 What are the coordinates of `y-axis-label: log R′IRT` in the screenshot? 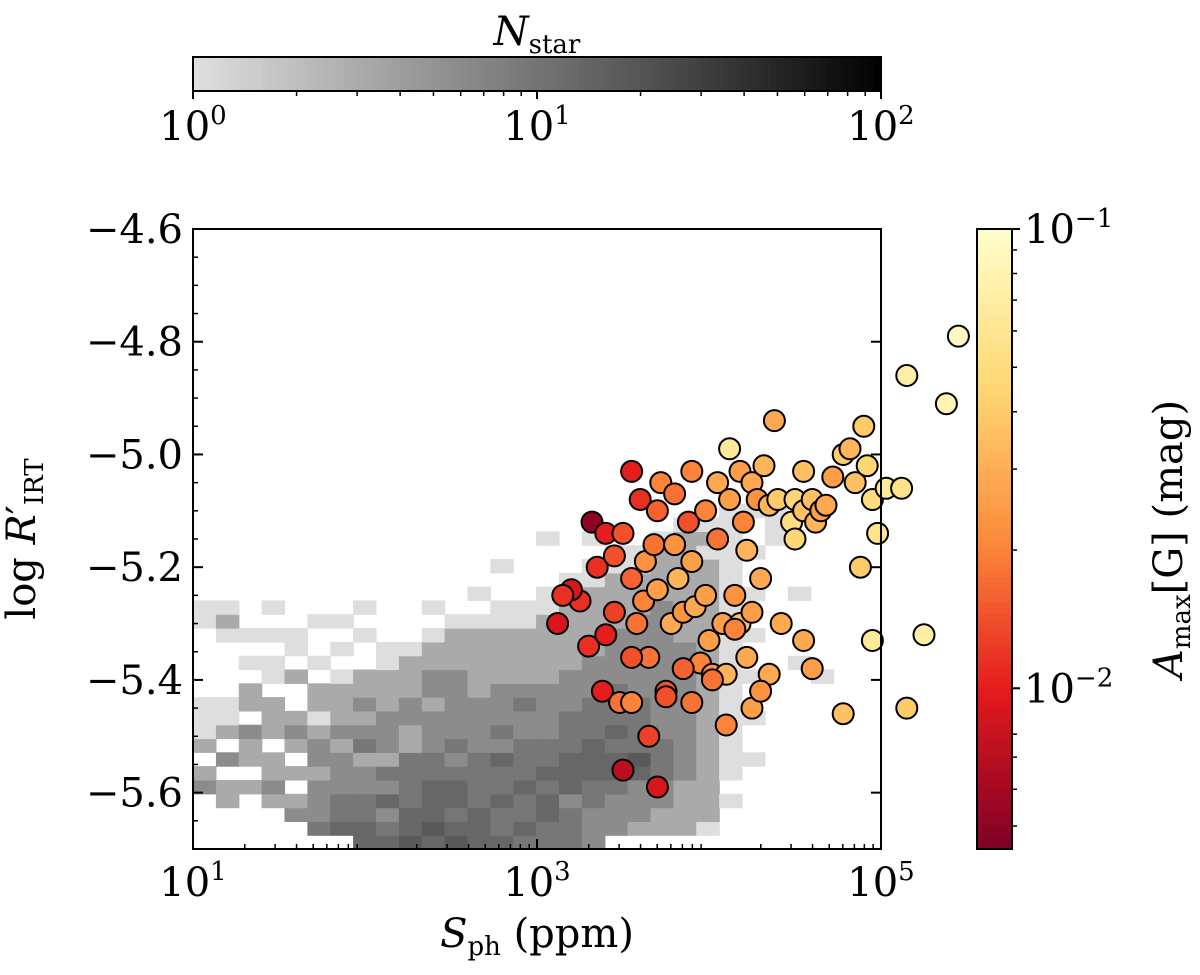 It's located at (25, 539).